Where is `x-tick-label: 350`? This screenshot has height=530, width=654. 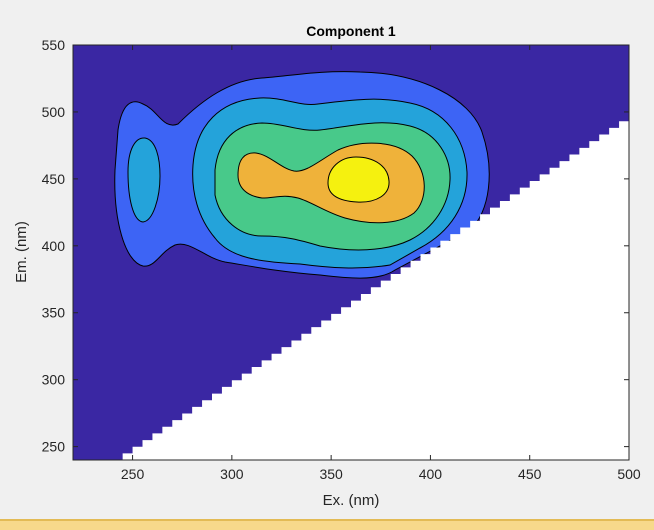 x-tick-label: 350 is located at coordinates (331, 474).